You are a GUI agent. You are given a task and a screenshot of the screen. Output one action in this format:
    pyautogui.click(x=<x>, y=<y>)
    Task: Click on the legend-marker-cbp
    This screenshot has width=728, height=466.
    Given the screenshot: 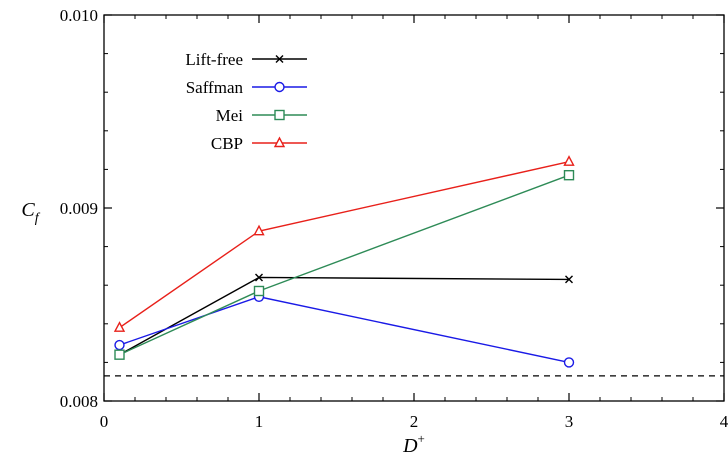 What is the action you would take?
    pyautogui.click(x=279, y=142)
    